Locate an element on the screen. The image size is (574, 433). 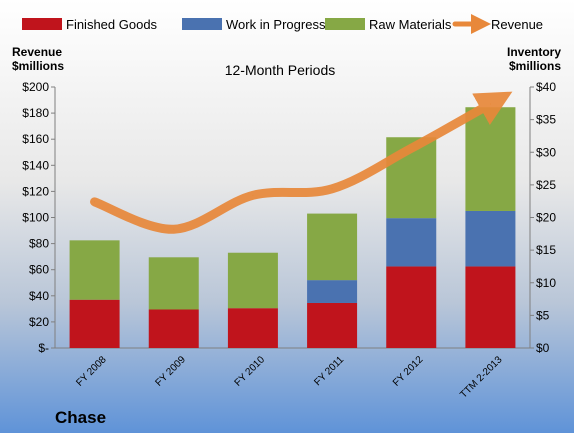
legend-swatch-raw-materials is located at coordinates (345, 24).